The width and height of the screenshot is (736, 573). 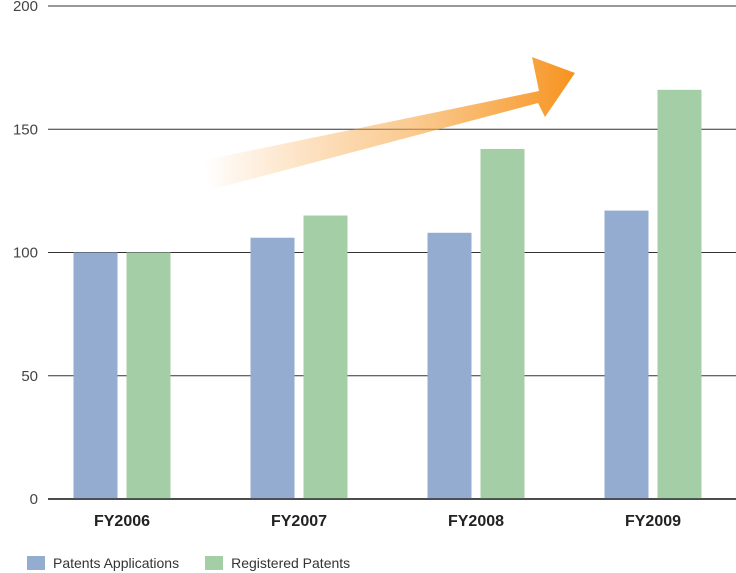 What do you see at coordinates (116, 563) in the screenshot?
I see `legend-label-applications: Patents Applications` at bounding box center [116, 563].